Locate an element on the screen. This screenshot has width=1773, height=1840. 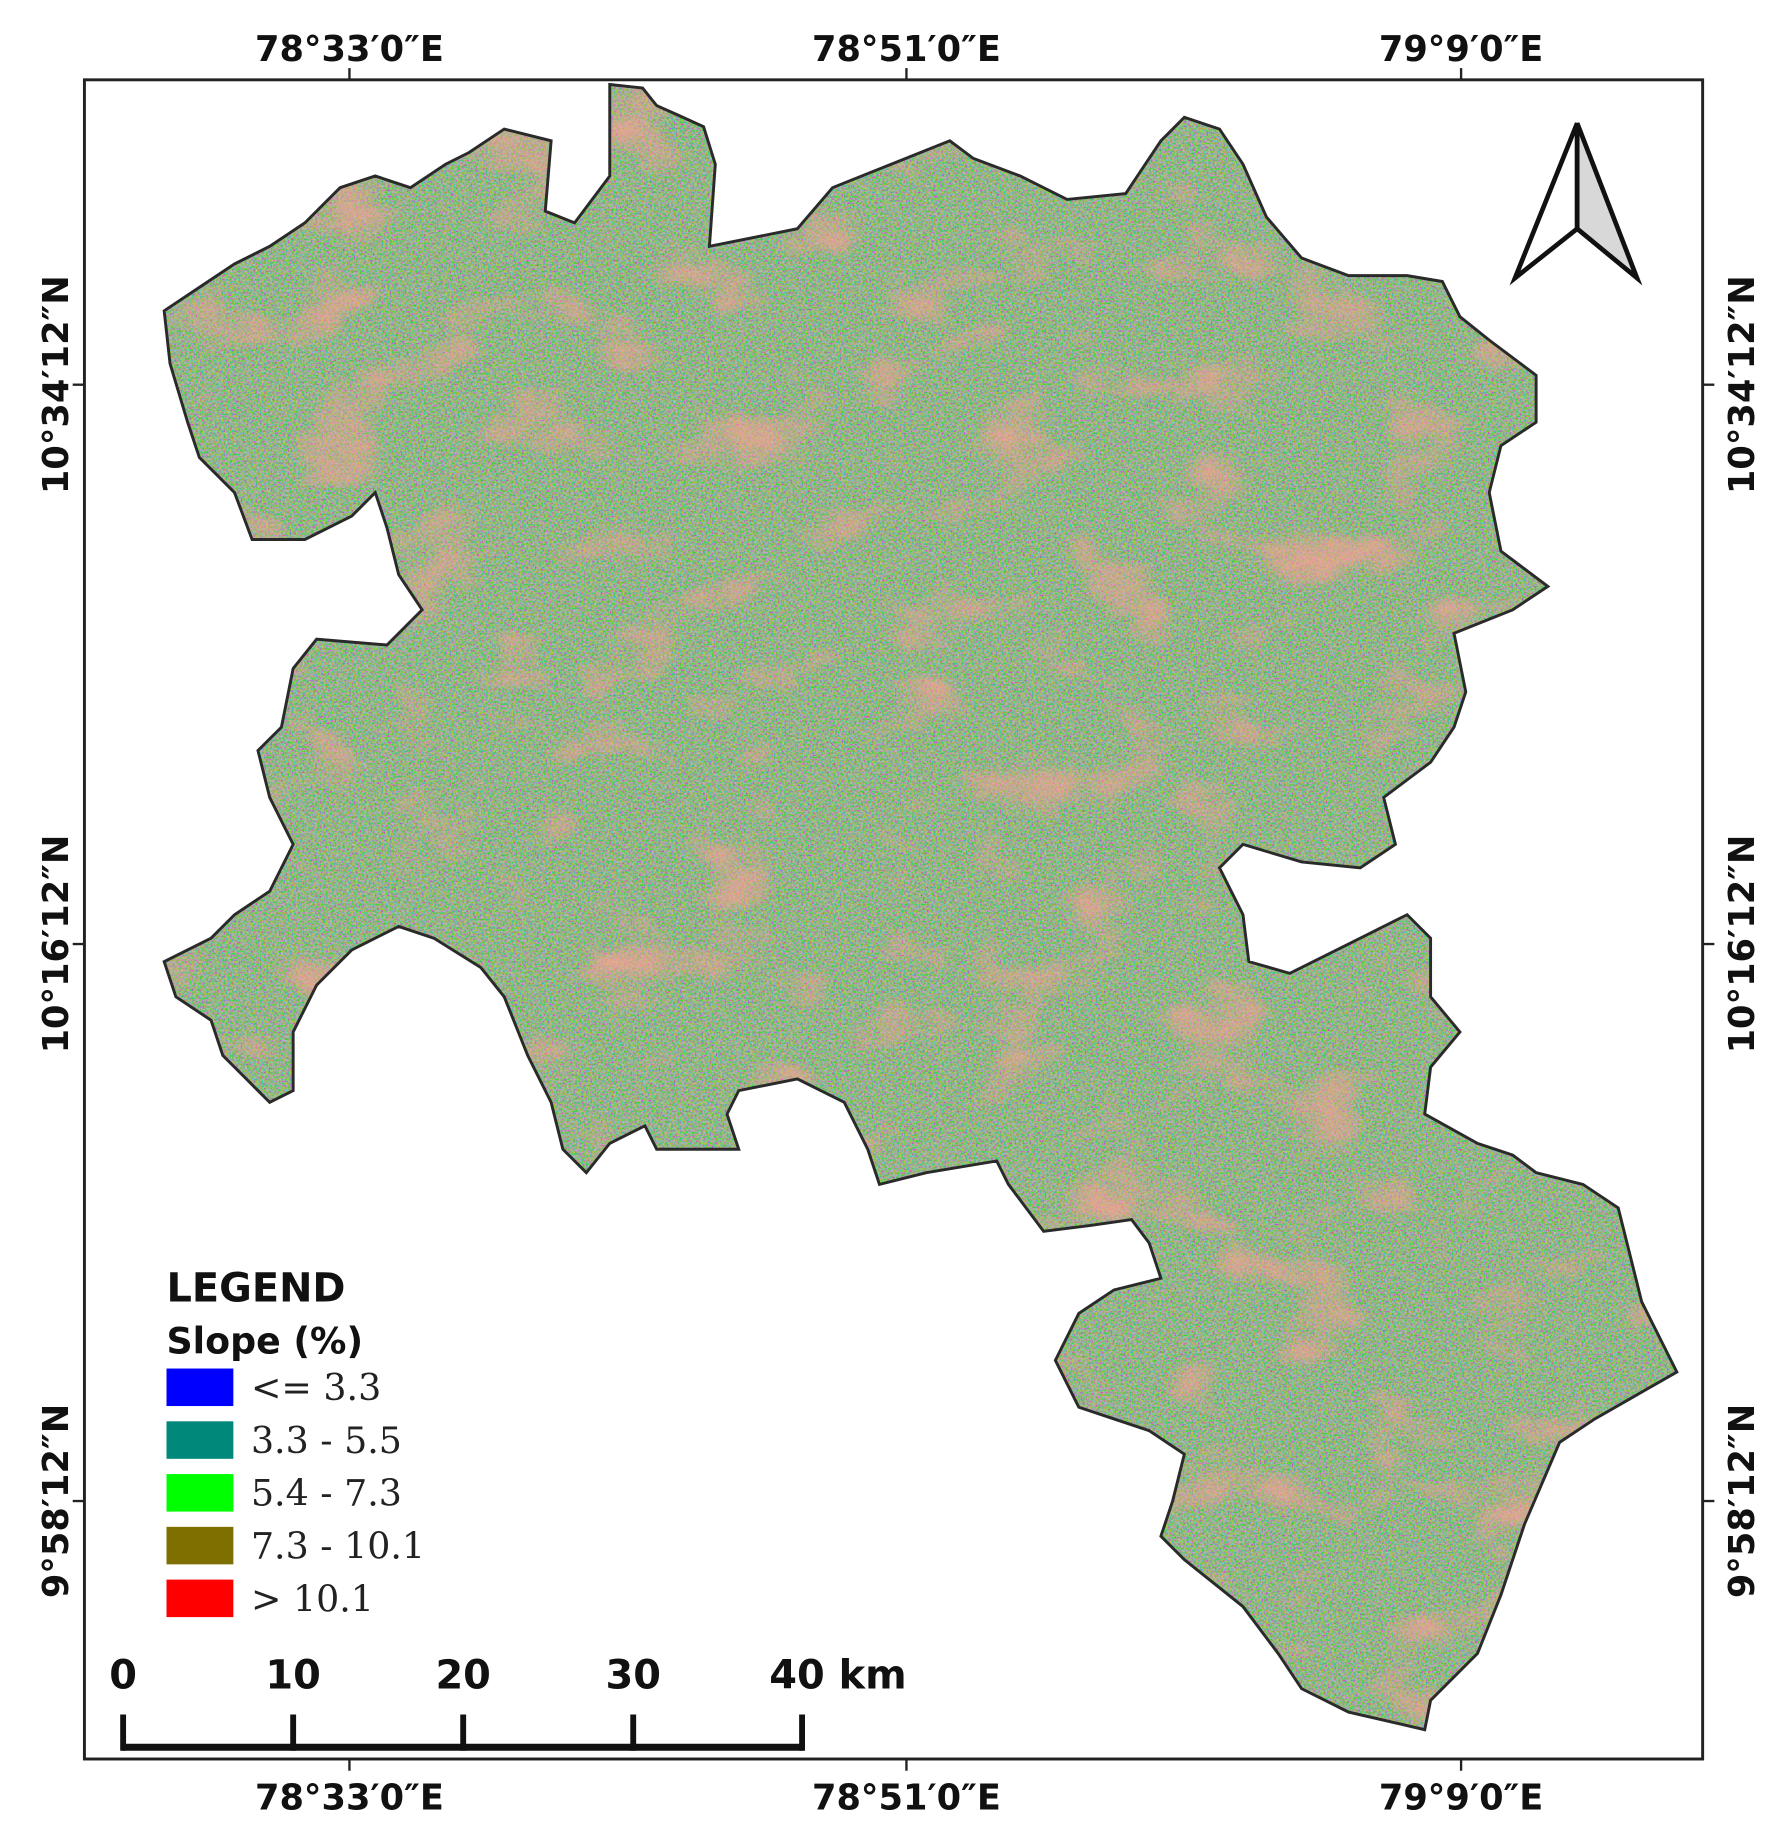
north-arrow is located at coordinates (1576, 204).